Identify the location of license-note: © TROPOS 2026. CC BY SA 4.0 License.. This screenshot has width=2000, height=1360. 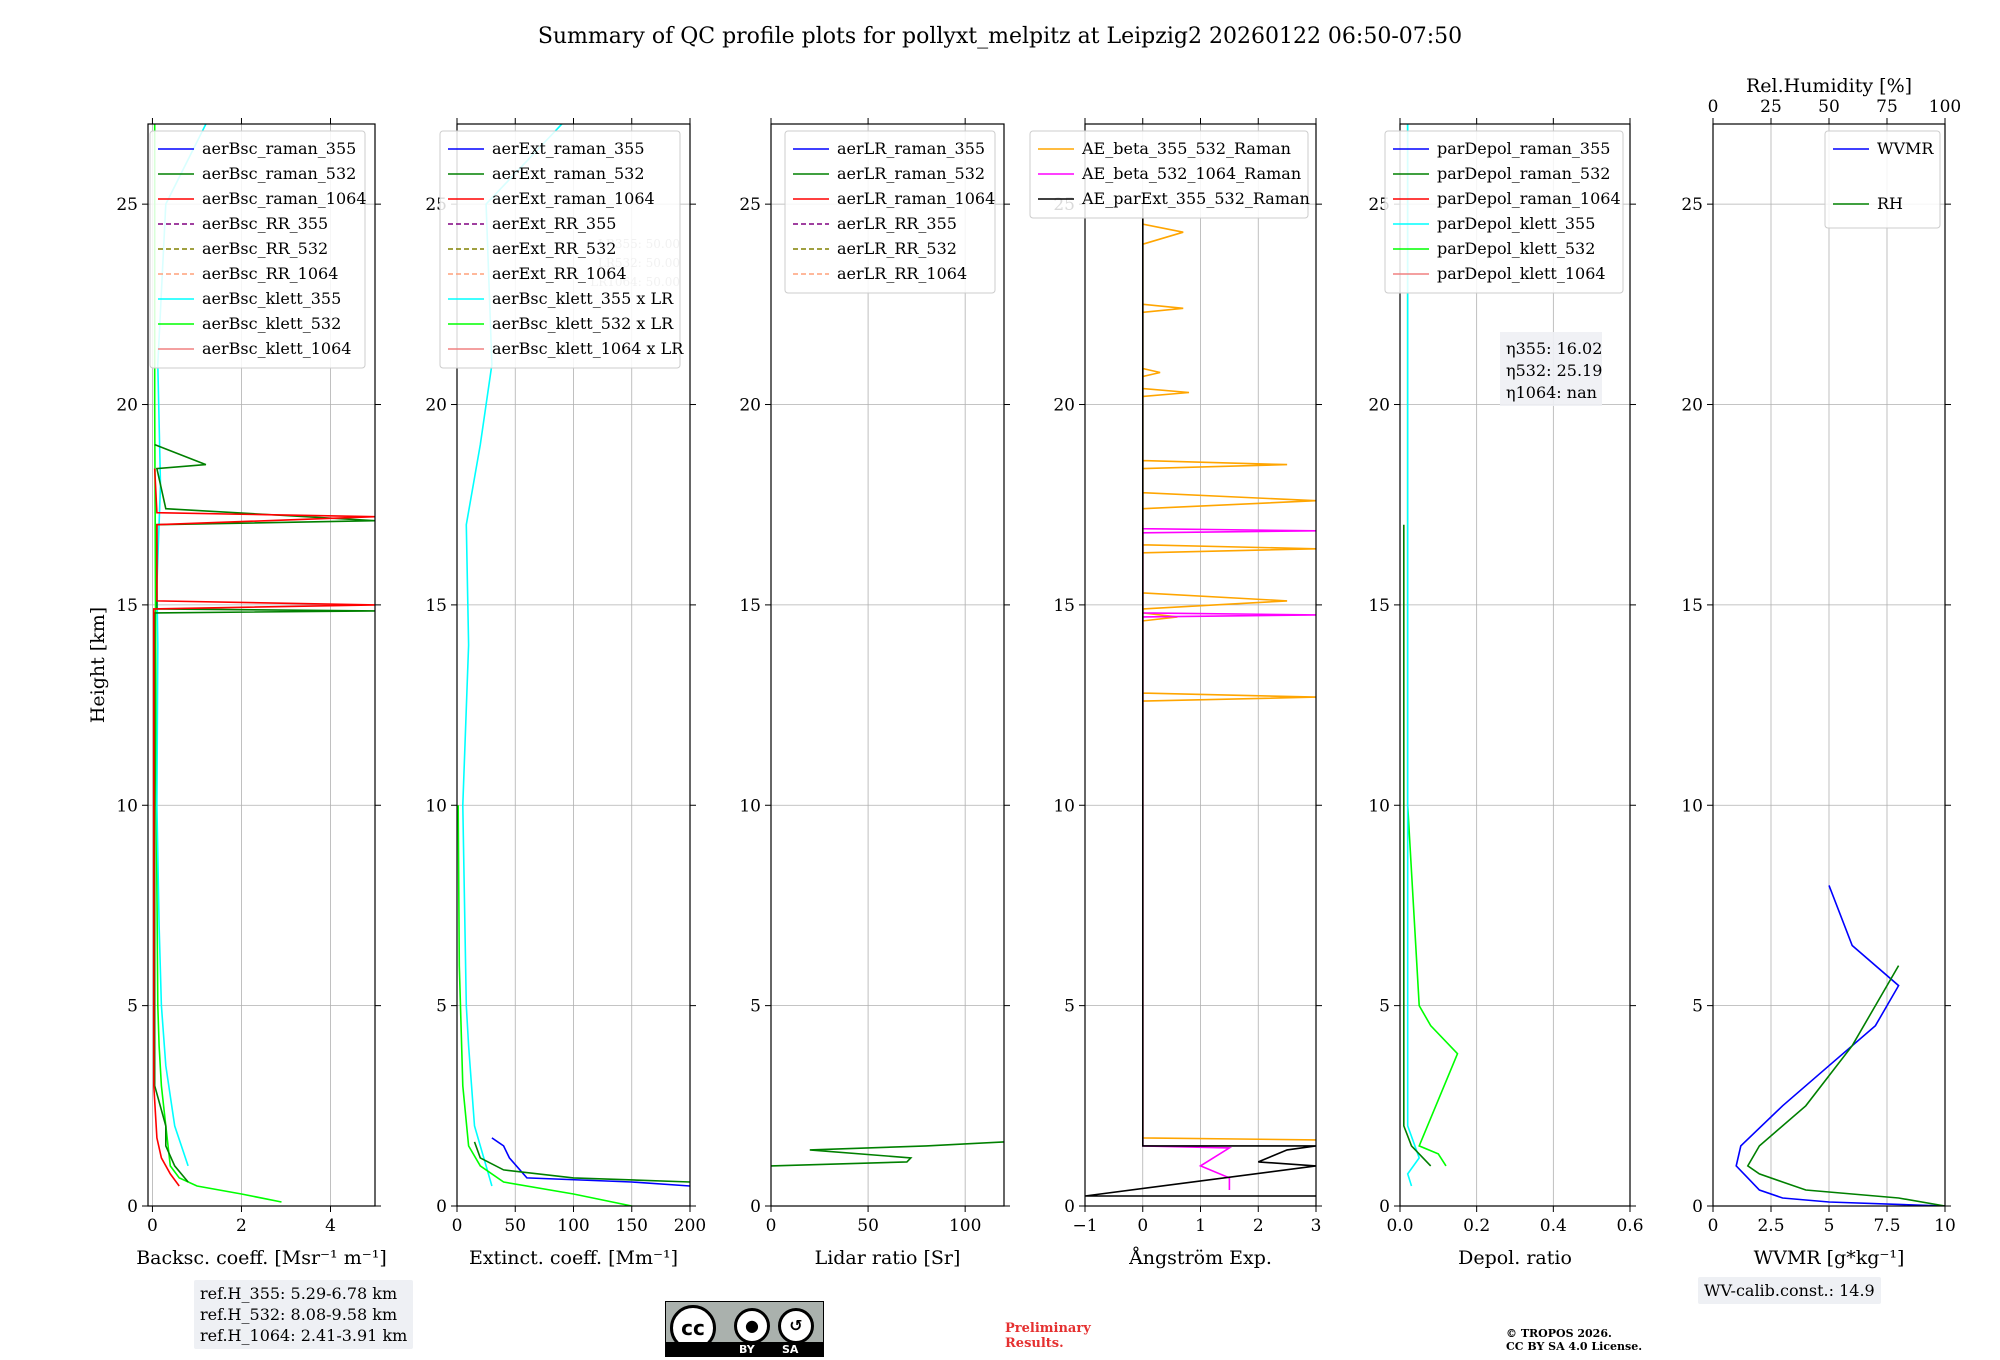
(1574, 1340).